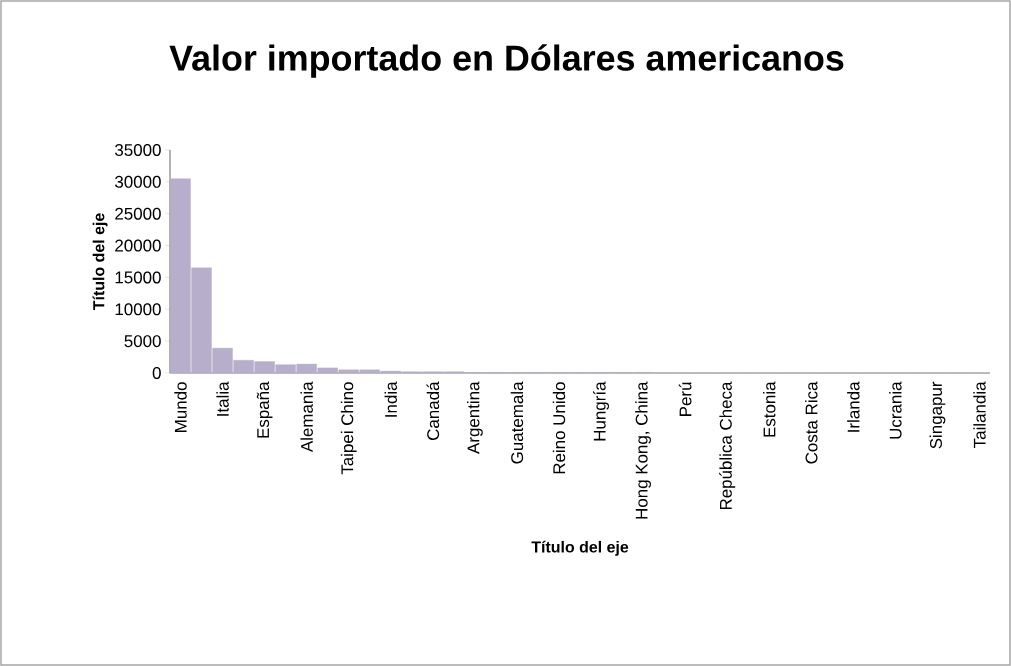 This screenshot has width=1011, height=666. Describe the element at coordinates (138, 150) in the screenshot. I see `y-tick-label: 35000` at that location.